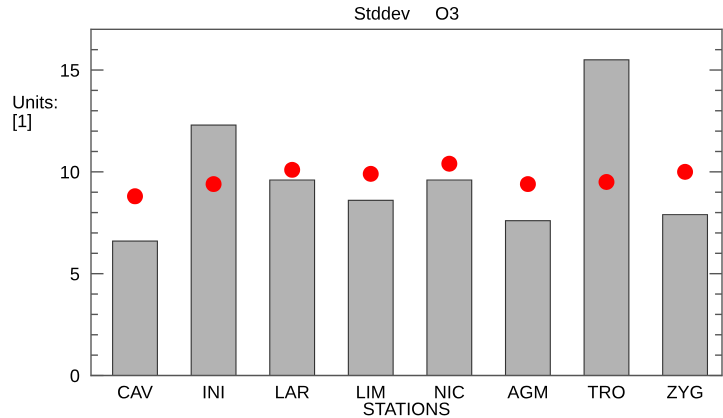  What do you see at coordinates (70, 172) in the screenshot?
I see `y-tick-label: 10` at bounding box center [70, 172].